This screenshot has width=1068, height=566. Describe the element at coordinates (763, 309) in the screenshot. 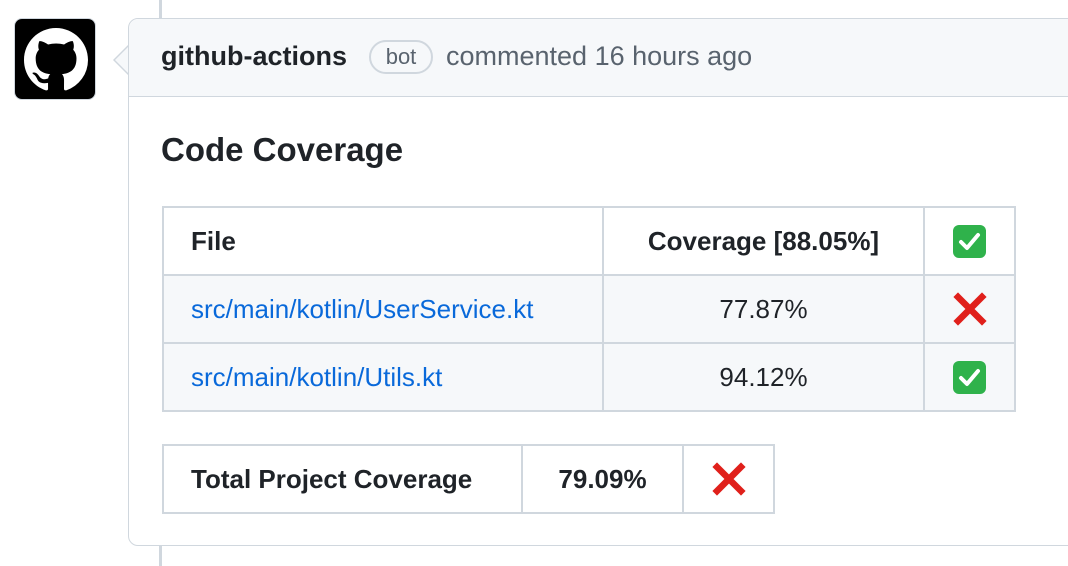

I see `coverage-cell: 77.87%` at that location.